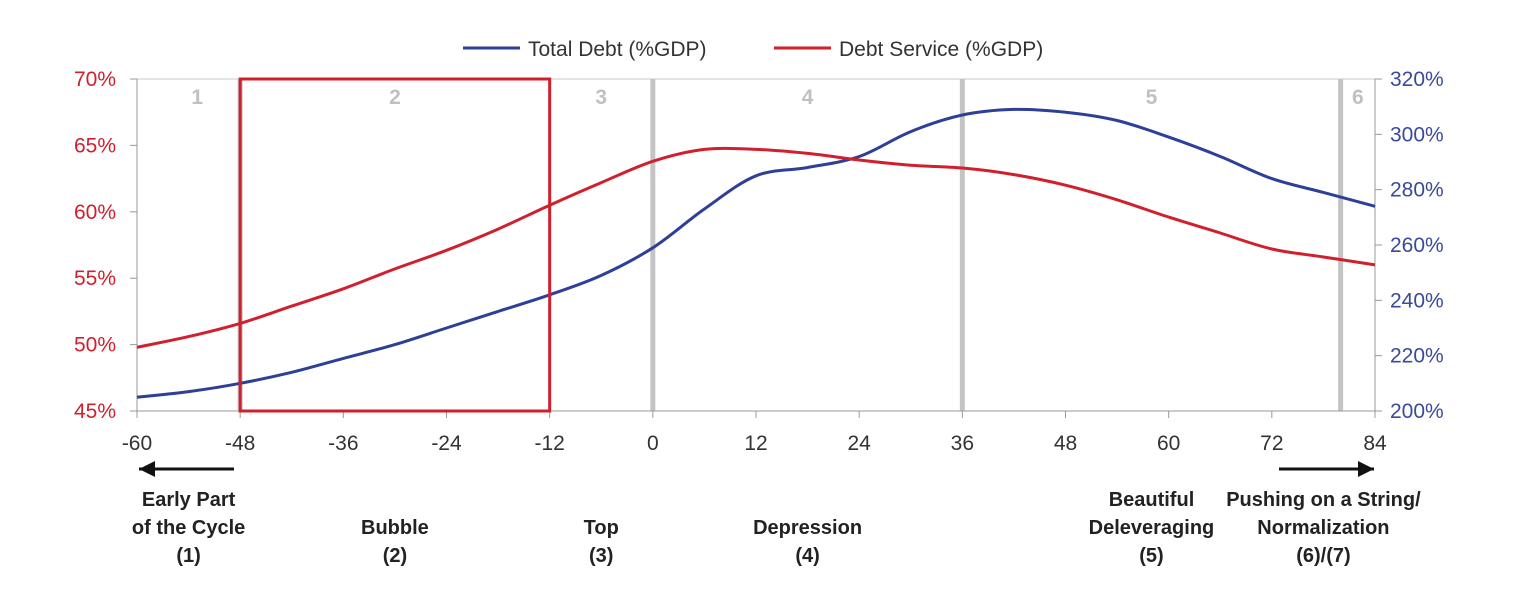  Describe the element at coordinates (188, 556) in the screenshot. I see `stage-label: (1)` at that location.